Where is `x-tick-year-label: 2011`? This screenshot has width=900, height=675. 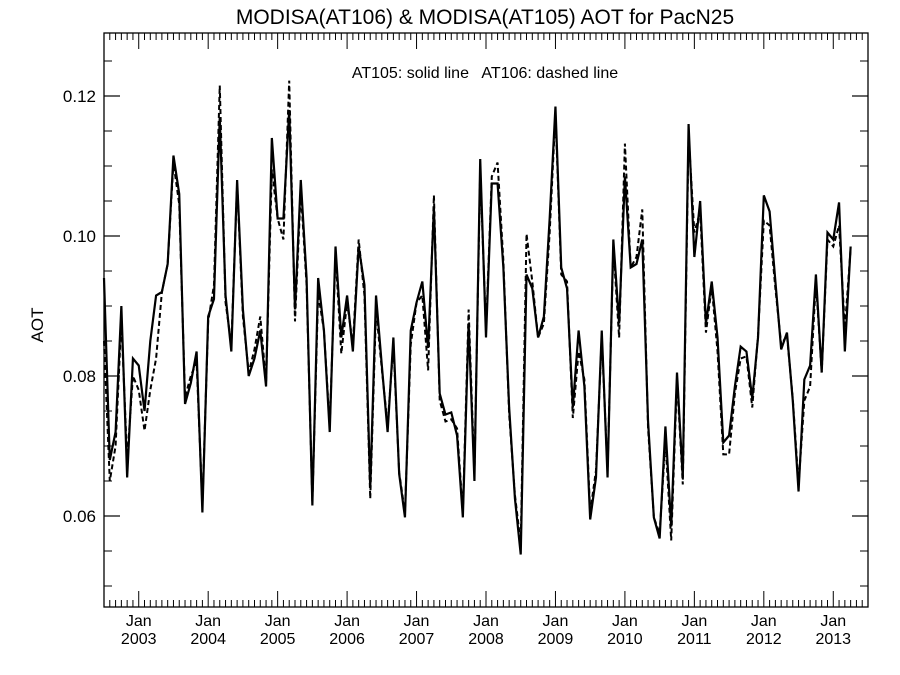
x-tick-year-label: 2011 is located at coordinates (694, 639).